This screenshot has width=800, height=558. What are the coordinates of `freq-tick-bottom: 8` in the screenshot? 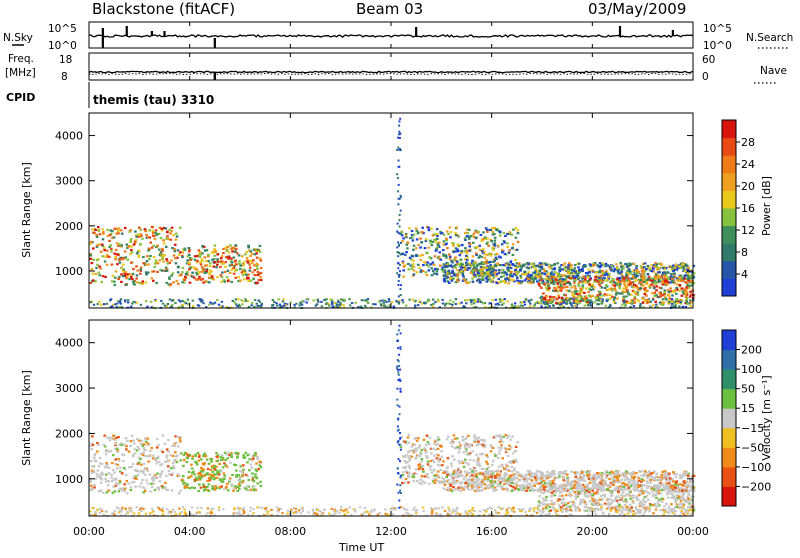 It's located at (64, 77).